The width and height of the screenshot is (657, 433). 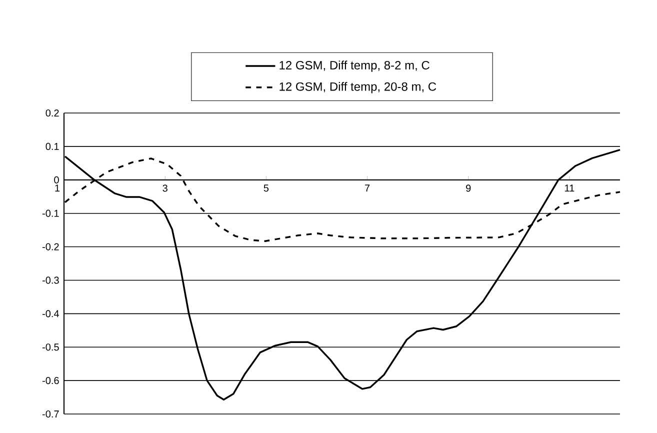 What do you see at coordinates (266, 188) in the screenshot?
I see `x-tick-label: 5` at bounding box center [266, 188].